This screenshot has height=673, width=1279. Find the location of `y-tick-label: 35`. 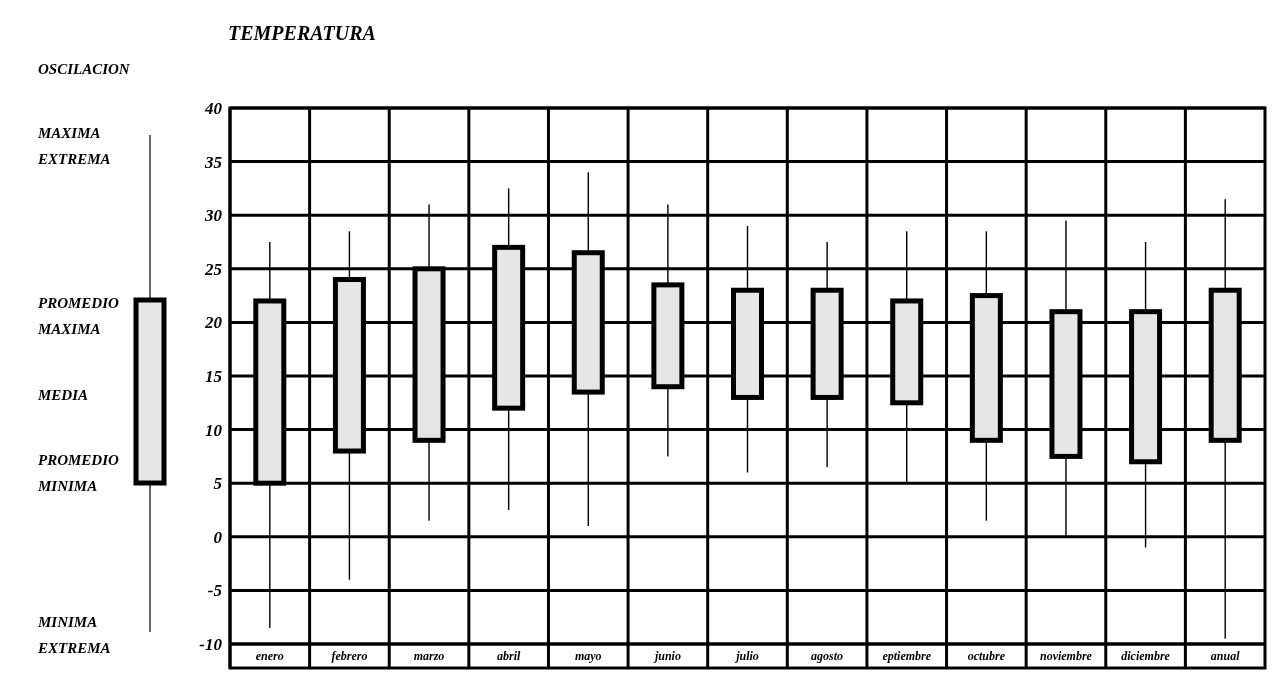

y-tick-label: 35 is located at coordinates (213, 162).